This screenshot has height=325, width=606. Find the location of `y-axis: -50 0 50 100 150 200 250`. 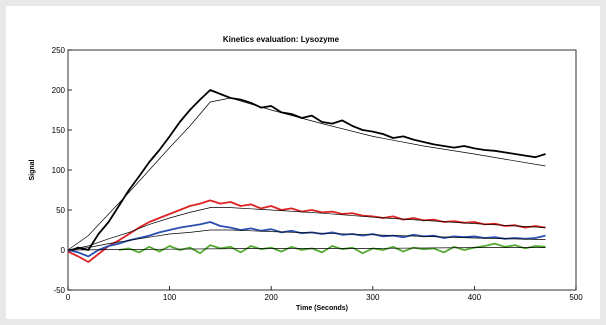

y-axis: -50 0 50 100 150 200 250 is located at coordinates (62, 170).